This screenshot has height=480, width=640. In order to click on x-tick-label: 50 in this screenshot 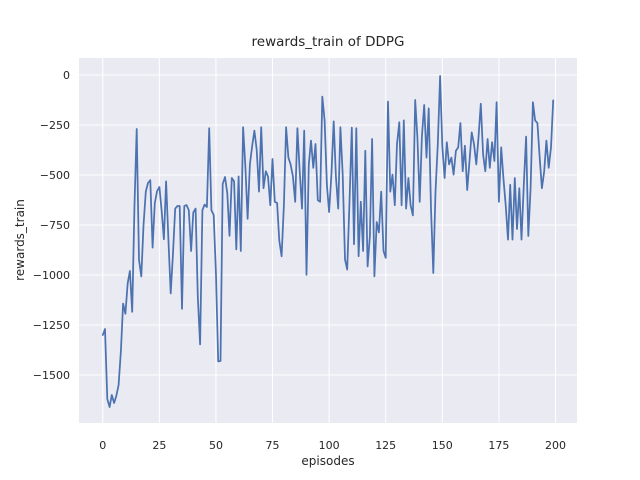, I will do `click(216, 445)`.